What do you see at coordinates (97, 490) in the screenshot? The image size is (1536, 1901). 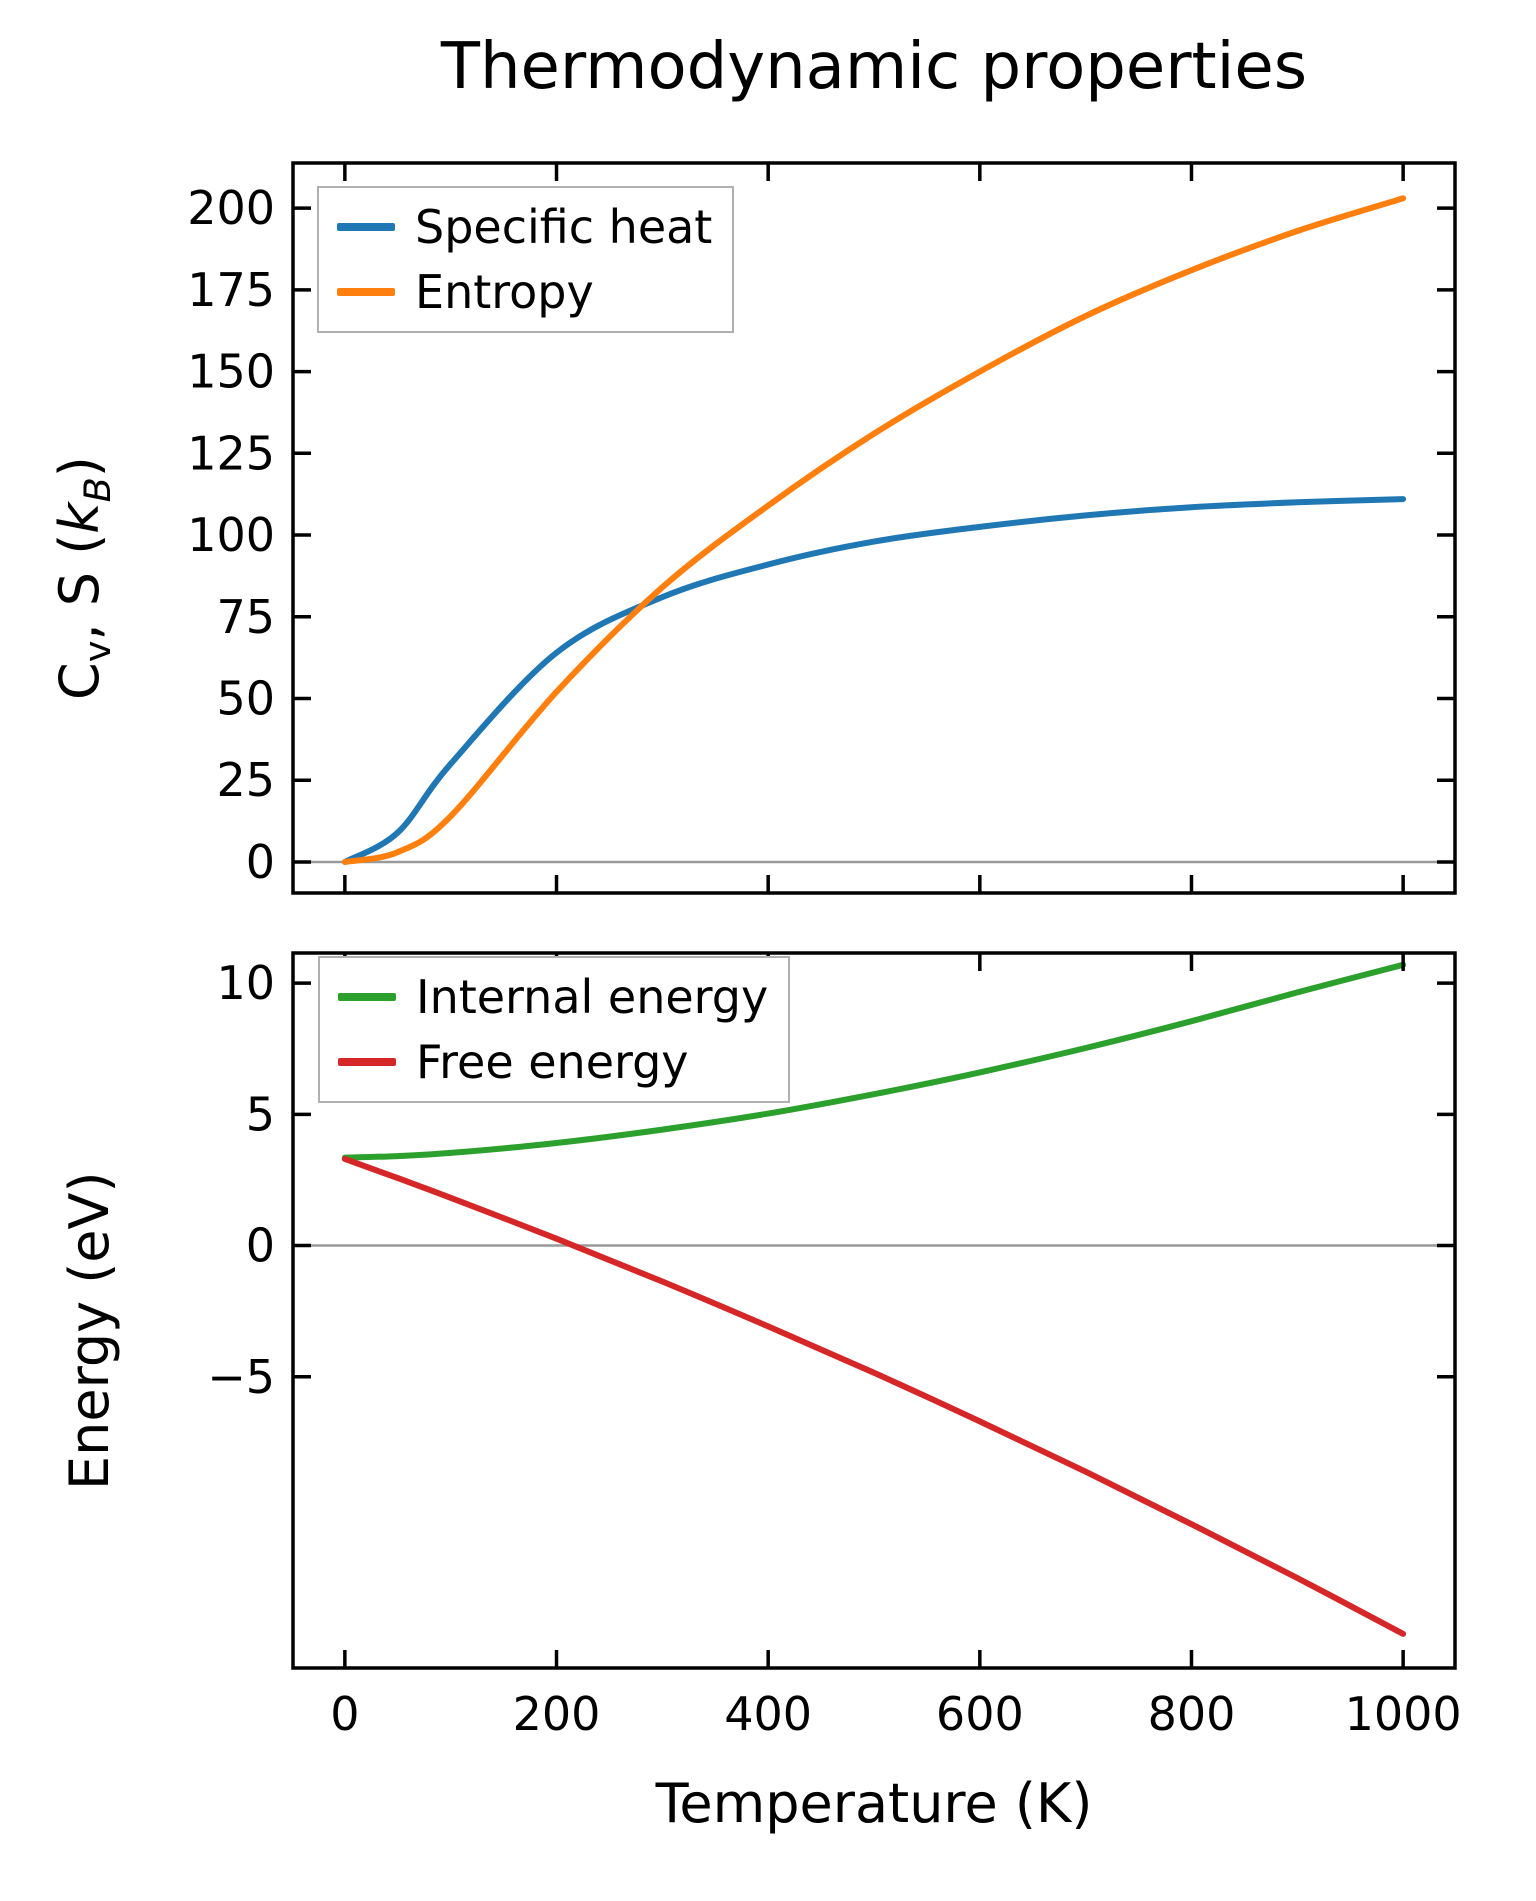 I see `ylabel-k-sub: B` at bounding box center [97, 490].